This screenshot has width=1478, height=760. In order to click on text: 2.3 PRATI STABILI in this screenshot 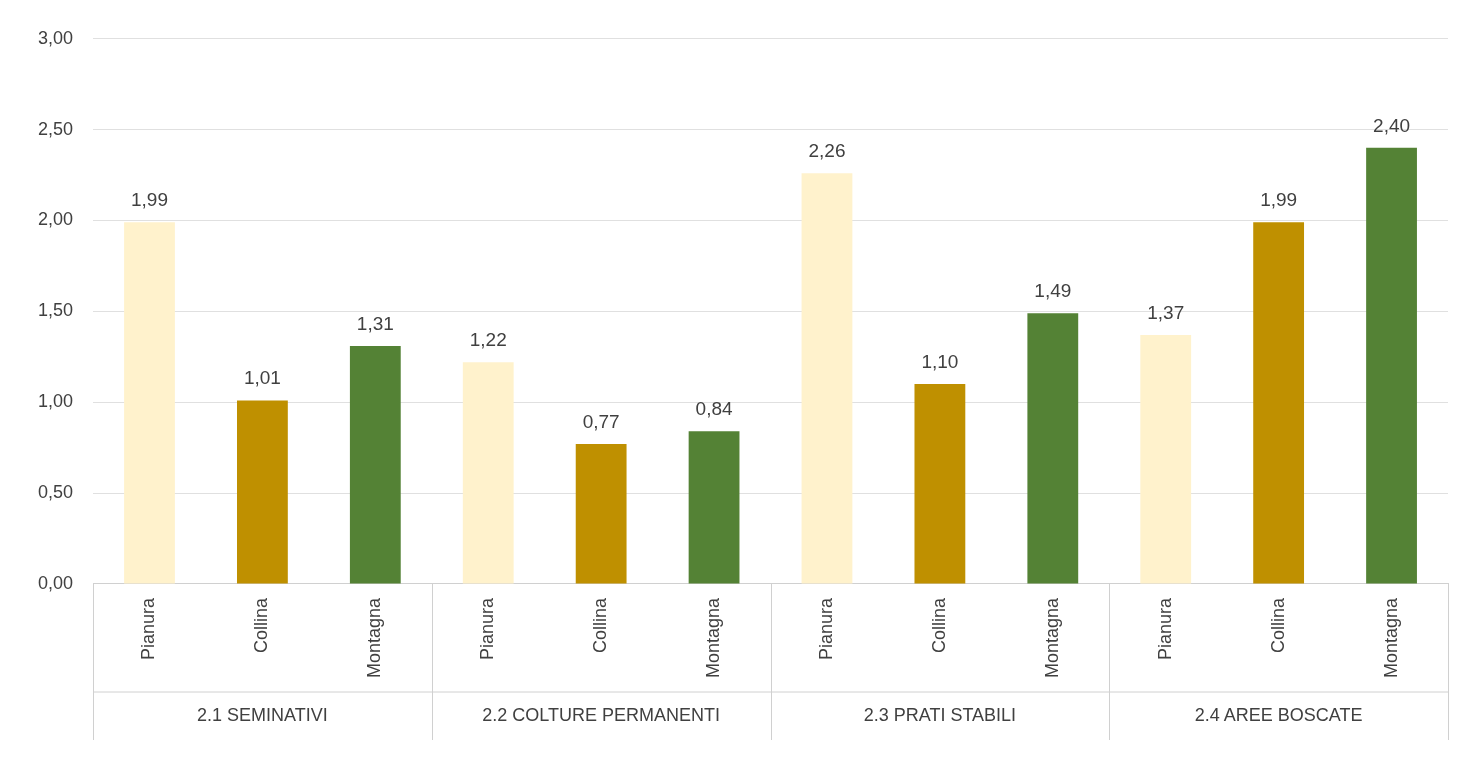, I will do `click(940, 714)`.